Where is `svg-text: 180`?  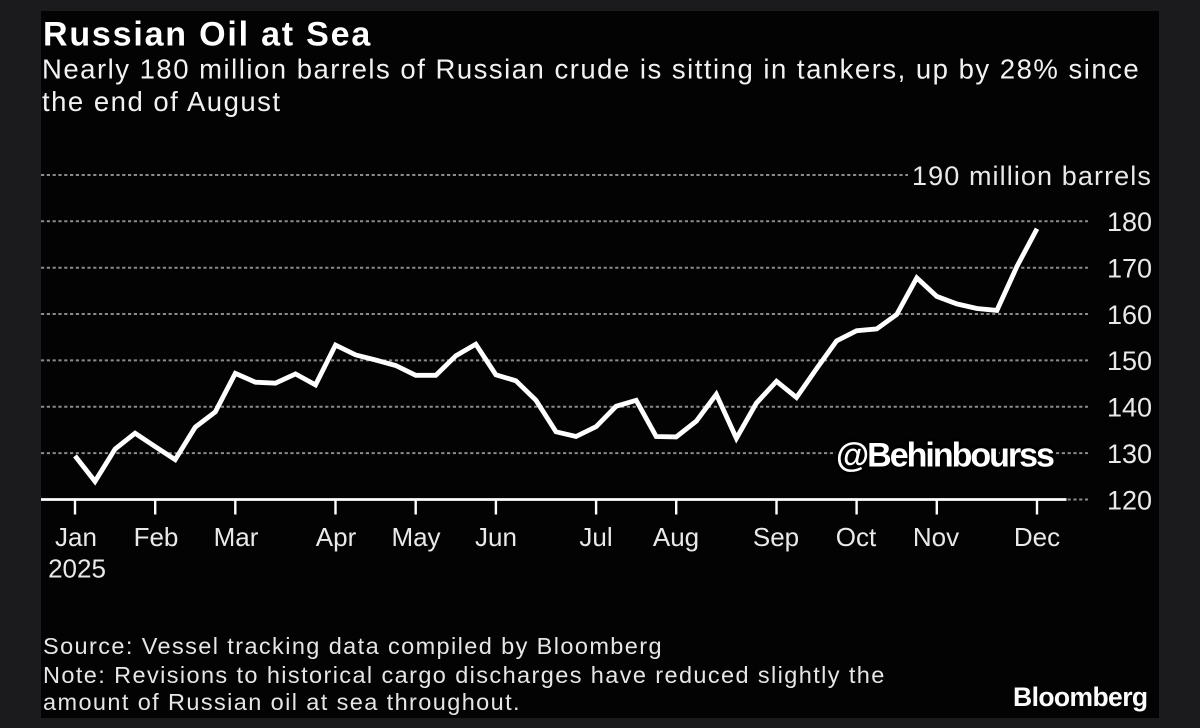
svg-text: 180 is located at coordinates (1129, 222).